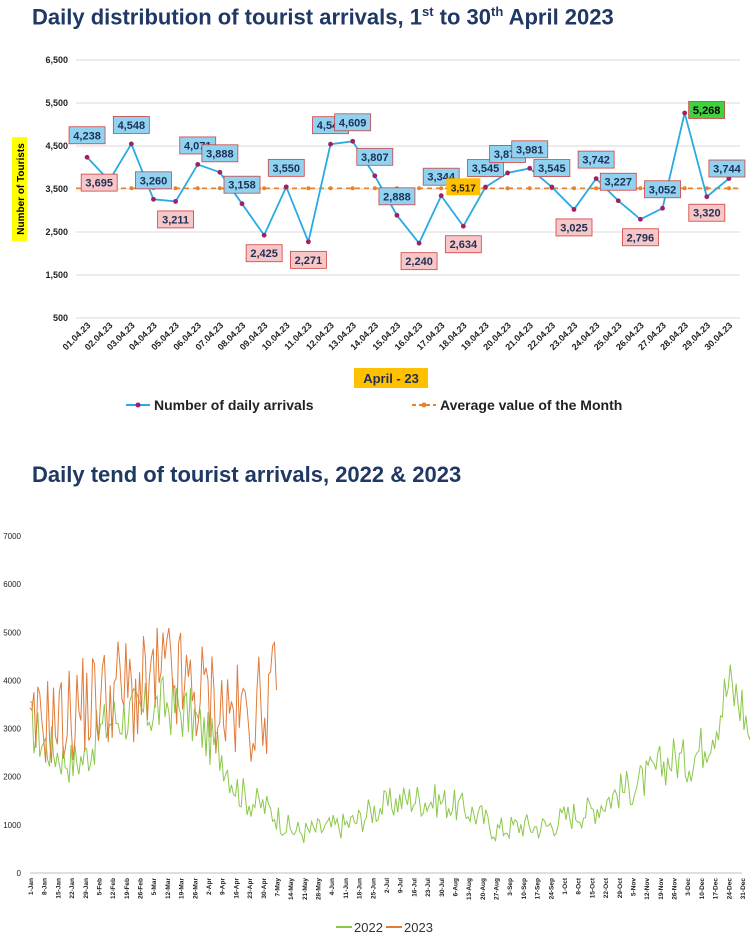 The width and height of the screenshot is (750, 945). What do you see at coordinates (551, 888) in the screenshot?
I see `x-tick-label: 24-Sep` at bounding box center [551, 888].